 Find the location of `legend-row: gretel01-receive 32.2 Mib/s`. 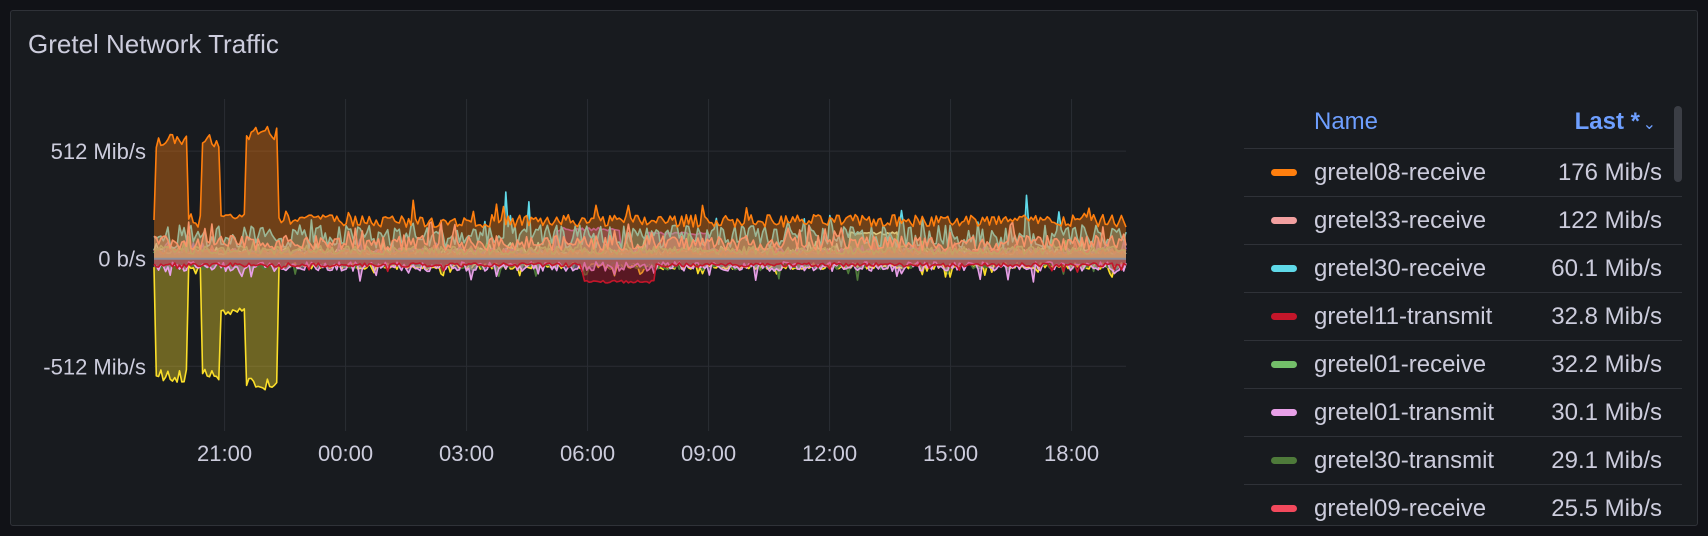

legend-row: gretel01-receive 32.2 Mib/s is located at coordinates (1463, 365).